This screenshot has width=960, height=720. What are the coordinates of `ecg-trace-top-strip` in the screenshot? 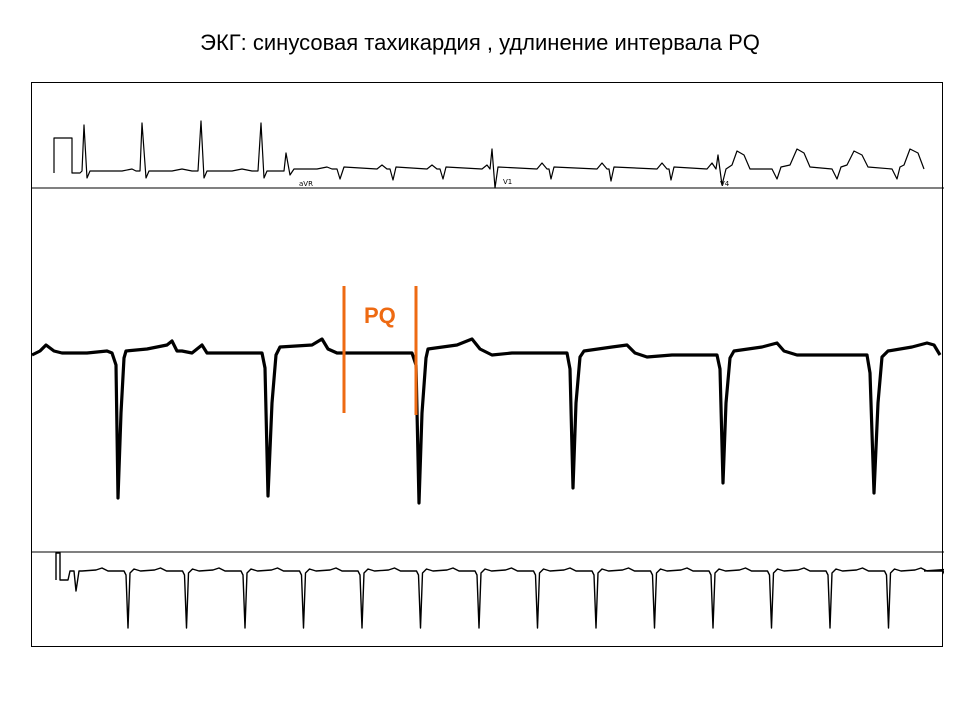 It's located at (489, 154).